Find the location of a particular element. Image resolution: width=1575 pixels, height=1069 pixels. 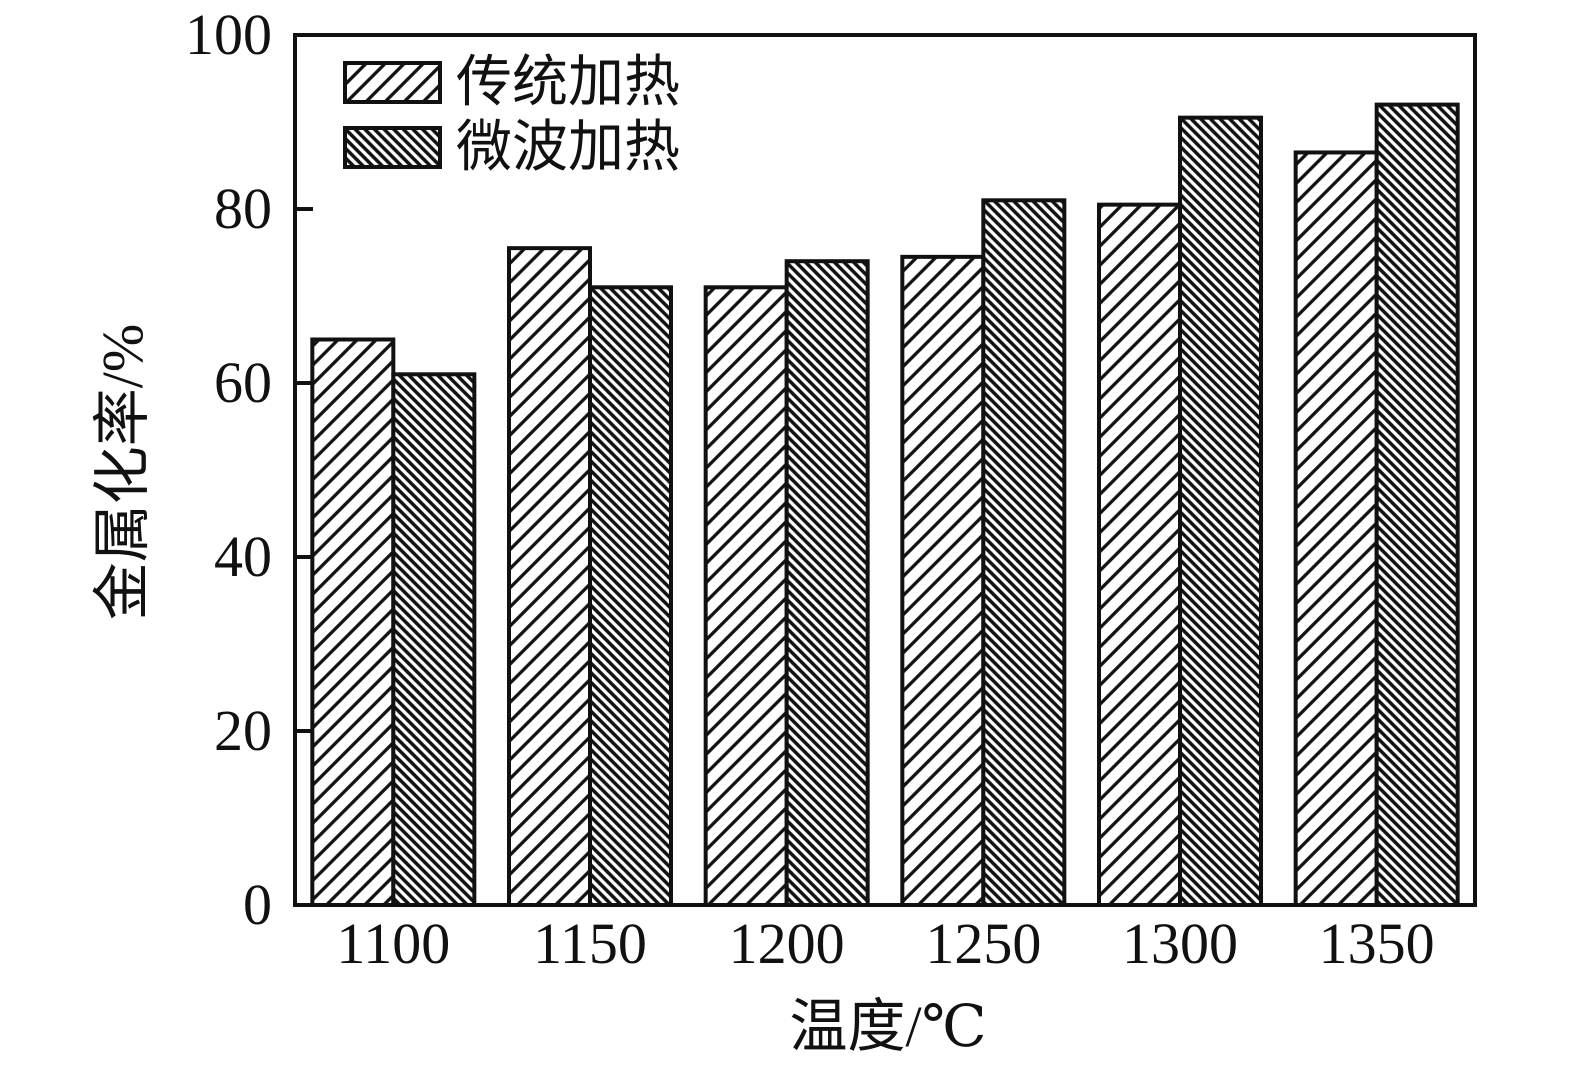

y-axis-title: 金属化率/% is located at coordinates (122, 472).